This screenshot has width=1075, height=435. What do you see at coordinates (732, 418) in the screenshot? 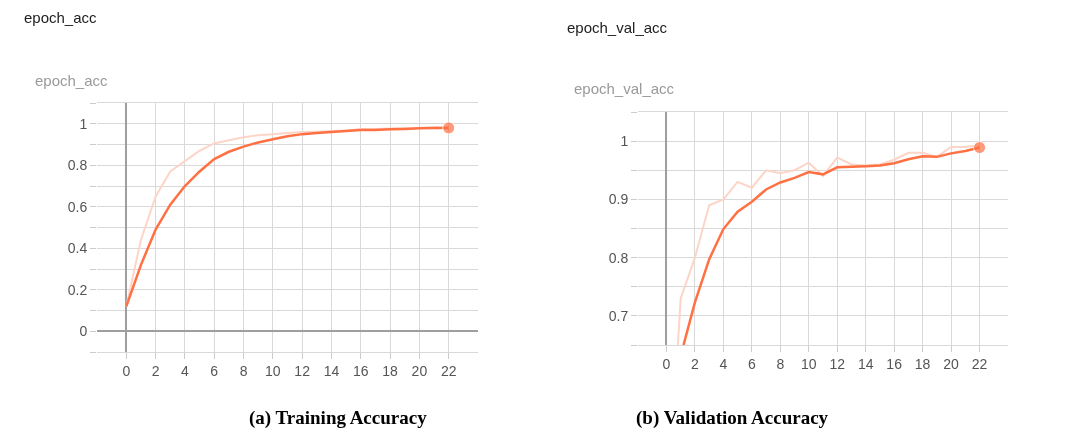
I see `text: (b) Validation Accuracy` at bounding box center [732, 418].